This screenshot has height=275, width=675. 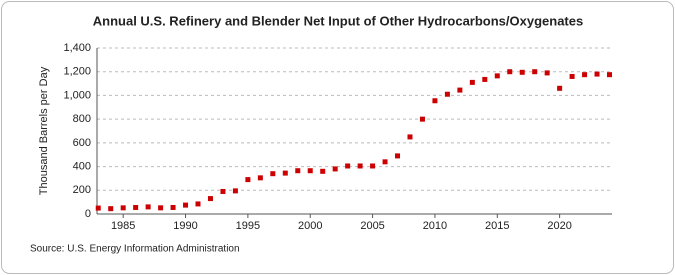 What do you see at coordinates (435, 226) in the screenshot?
I see `x-tick-label: 2010` at bounding box center [435, 226].